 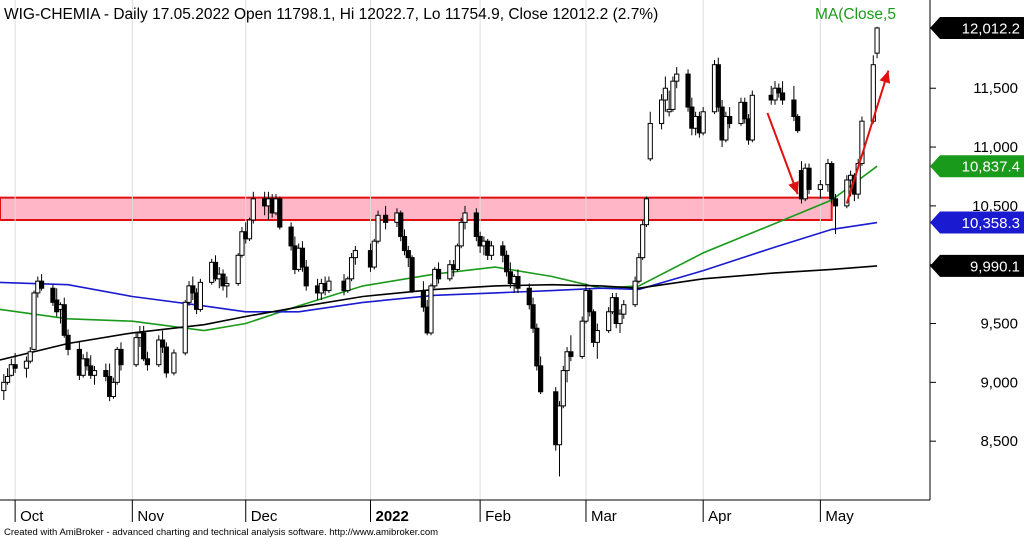 What do you see at coordinates (995, 206) in the screenshot?
I see `y-tick-label: 10,500` at bounding box center [995, 206].